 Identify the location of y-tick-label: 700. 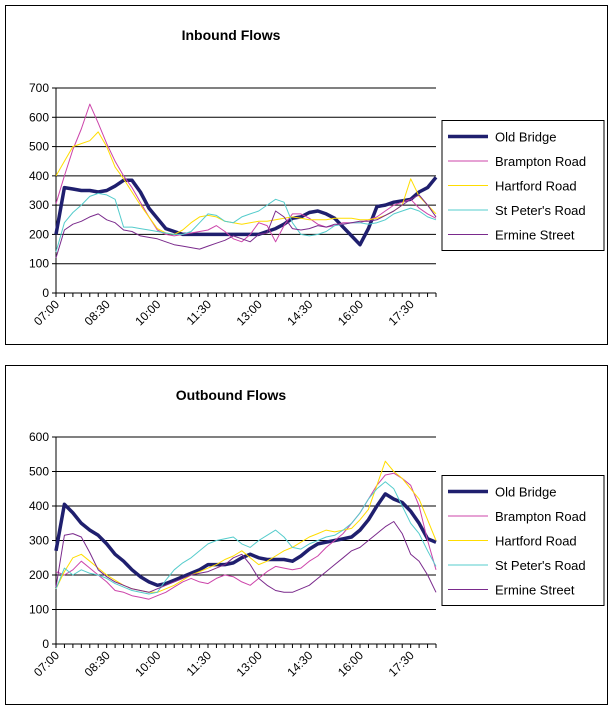
(39, 88).